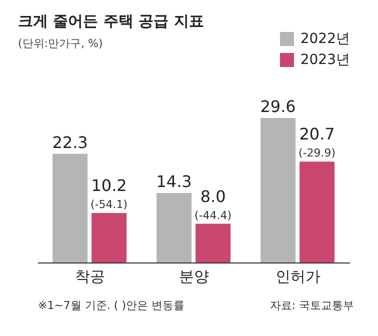 This screenshot has width=378, height=336. I want to click on annotation: (-54.1), so click(109, 205).